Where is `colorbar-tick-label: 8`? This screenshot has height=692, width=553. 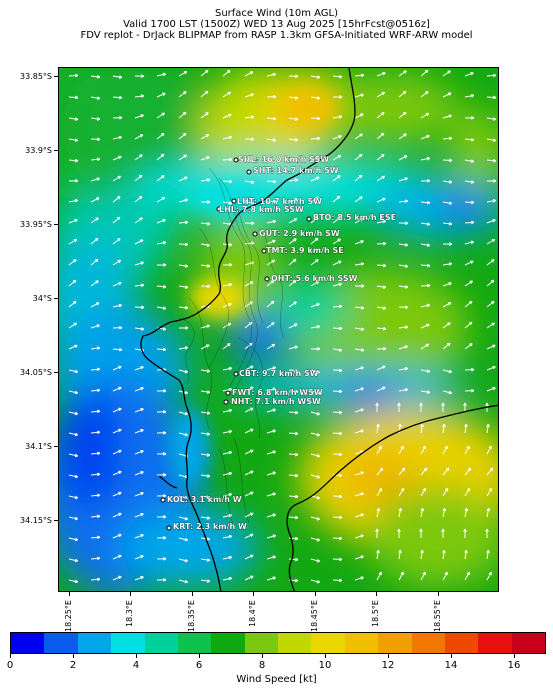
colorbar-tick-label: 8 is located at coordinates (262, 665).